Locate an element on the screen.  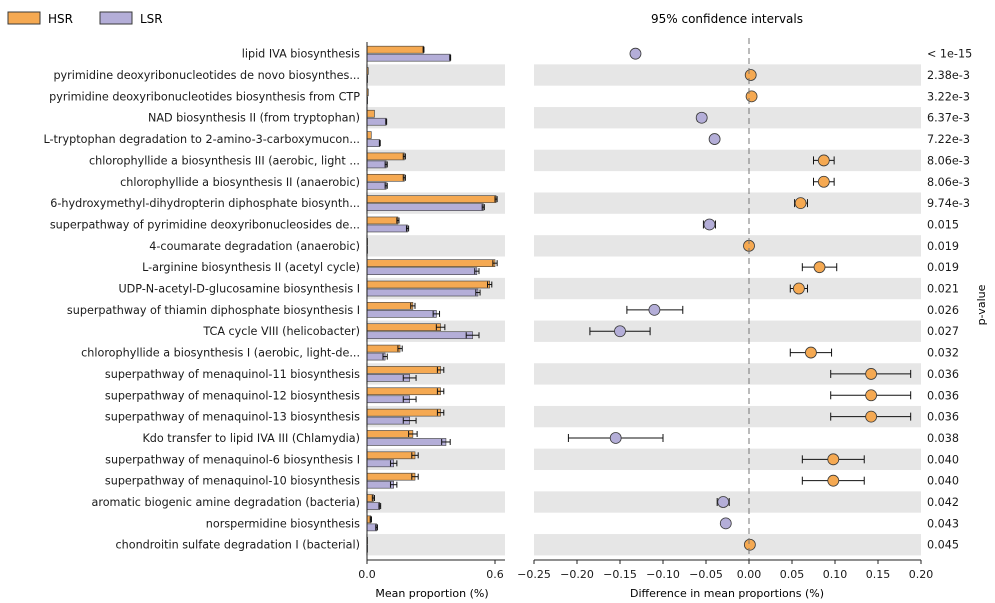
right-x-tick-label: −0.25 is located at coordinates (534, 574).